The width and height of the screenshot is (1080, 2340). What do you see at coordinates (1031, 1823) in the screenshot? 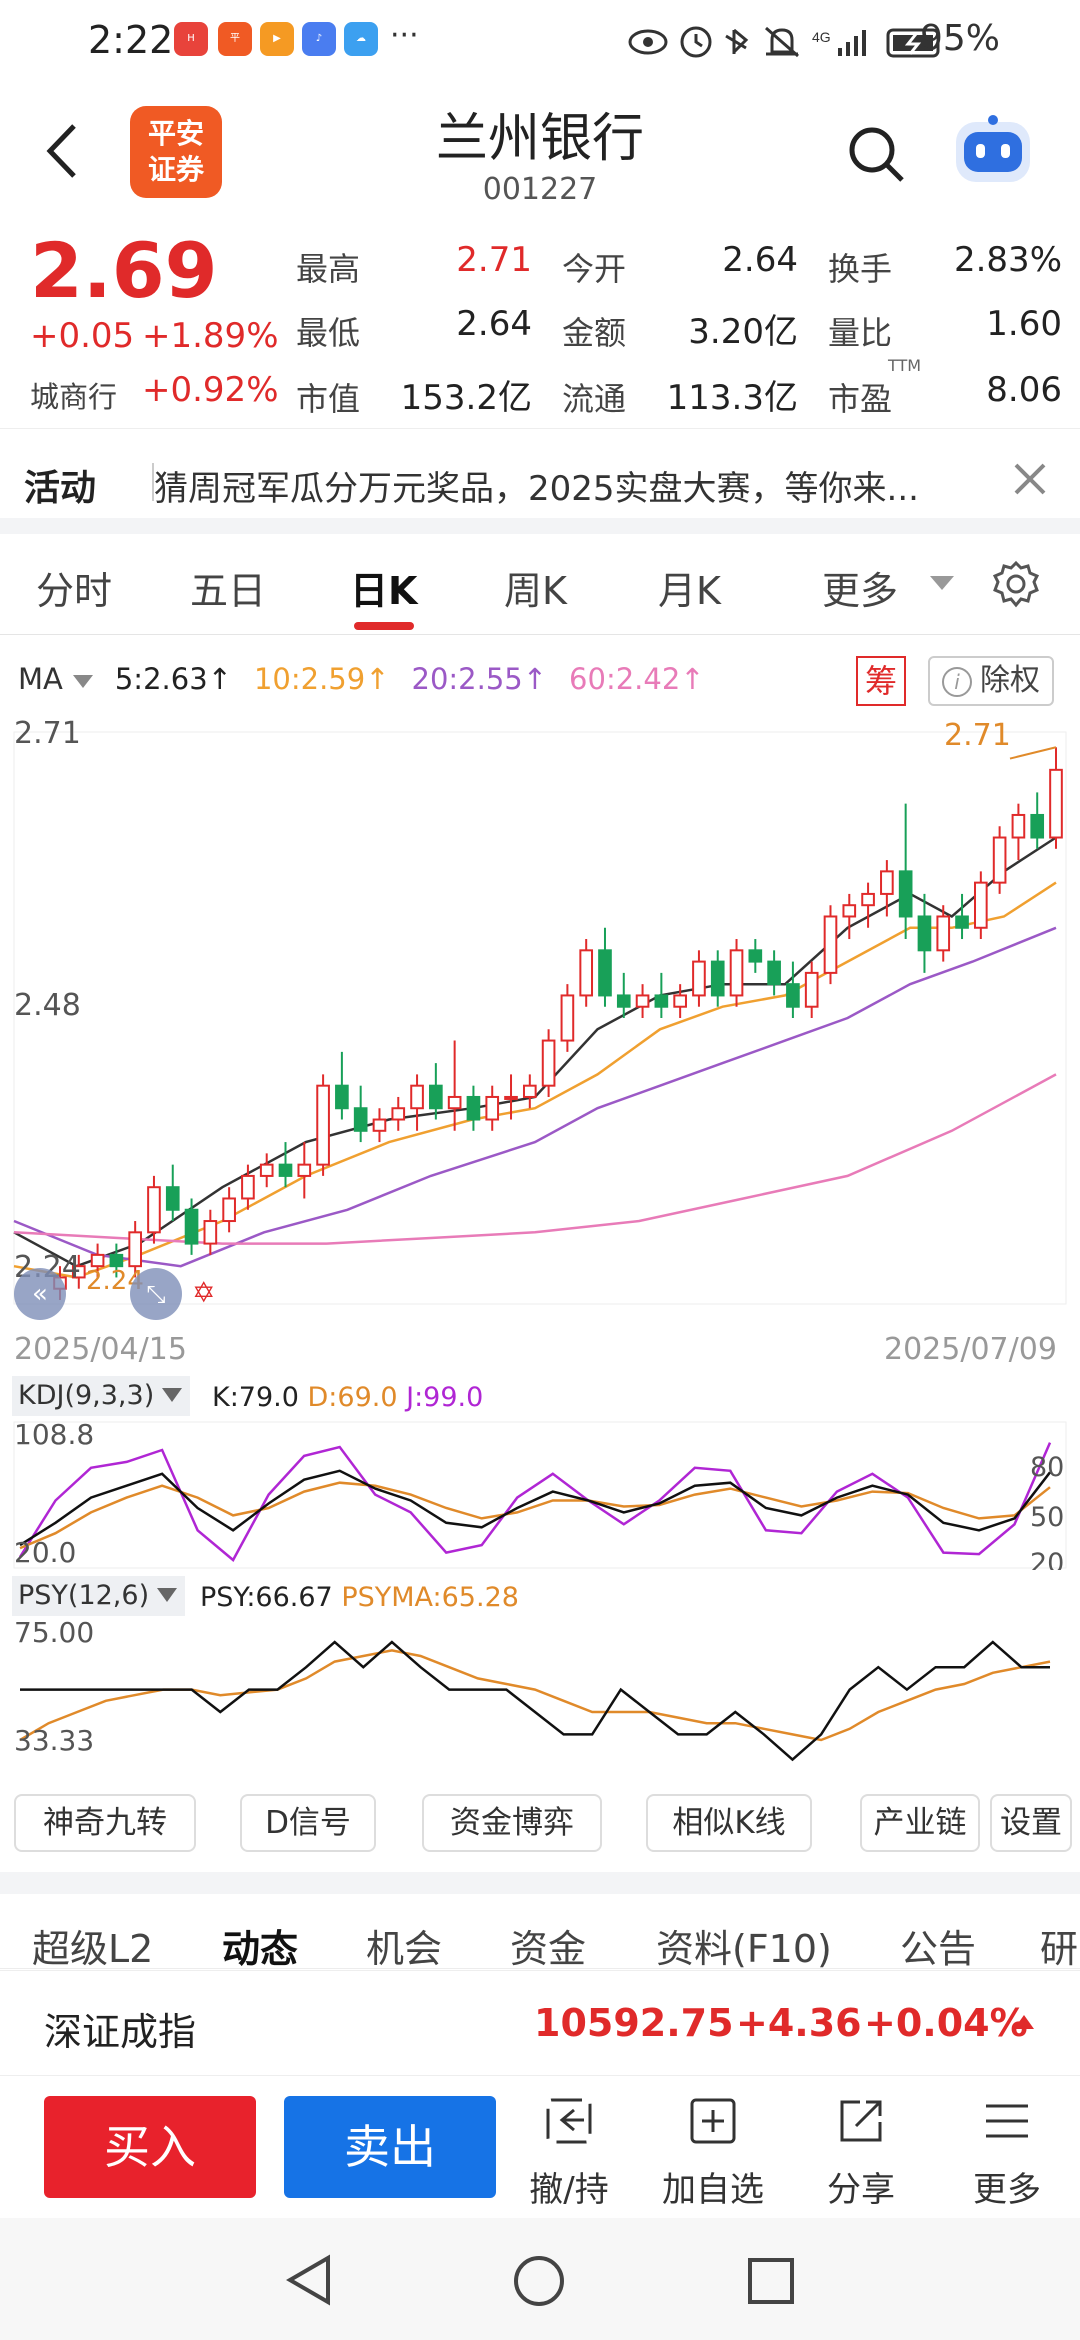
I see `indicator-settings-button: 设置` at bounding box center [1031, 1823].